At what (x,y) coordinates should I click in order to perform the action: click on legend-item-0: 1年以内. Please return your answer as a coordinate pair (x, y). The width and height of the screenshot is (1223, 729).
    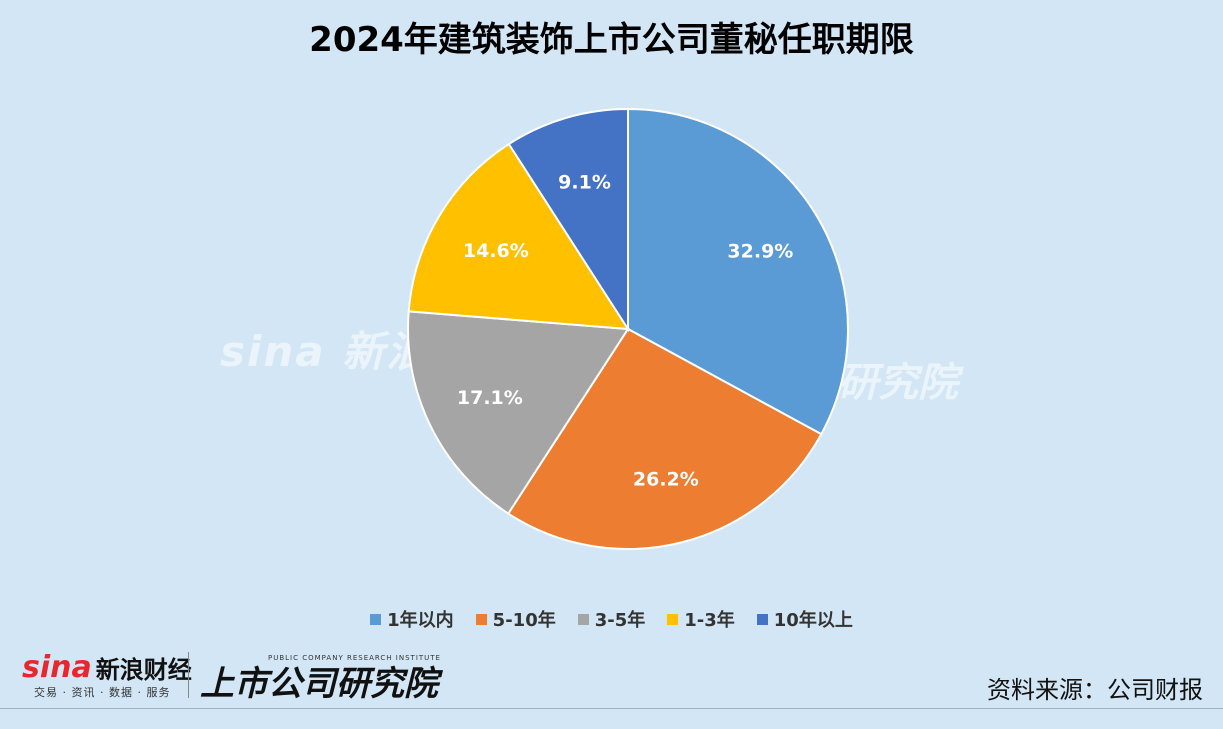
    Looking at the image, I should click on (412, 619).